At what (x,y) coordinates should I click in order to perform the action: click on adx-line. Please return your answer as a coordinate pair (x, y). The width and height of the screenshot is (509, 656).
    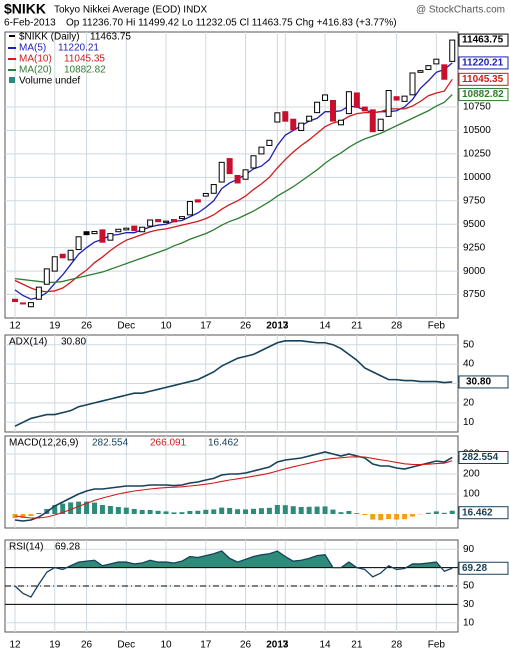
    Looking at the image, I should click on (233, 383).